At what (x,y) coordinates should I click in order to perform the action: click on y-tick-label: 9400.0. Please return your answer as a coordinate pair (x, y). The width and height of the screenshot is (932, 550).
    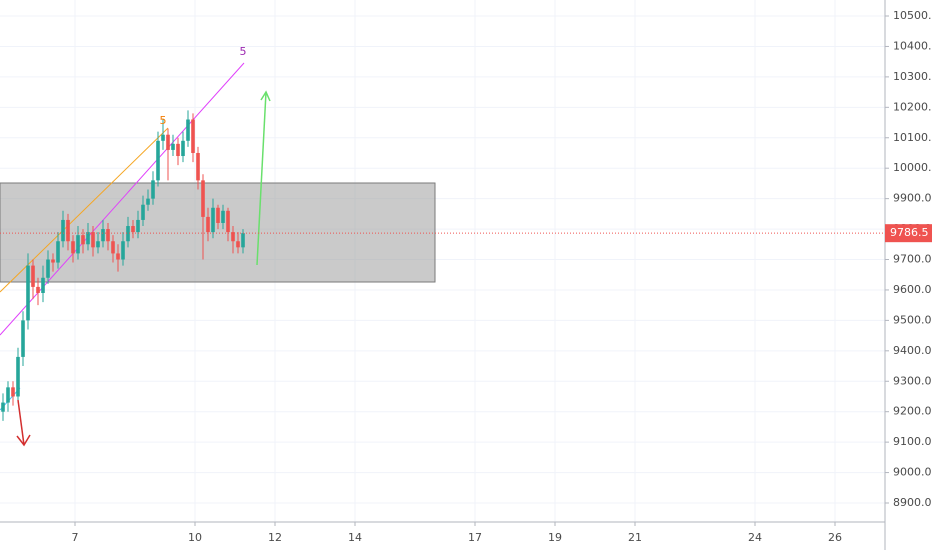
    Looking at the image, I should click on (912, 350).